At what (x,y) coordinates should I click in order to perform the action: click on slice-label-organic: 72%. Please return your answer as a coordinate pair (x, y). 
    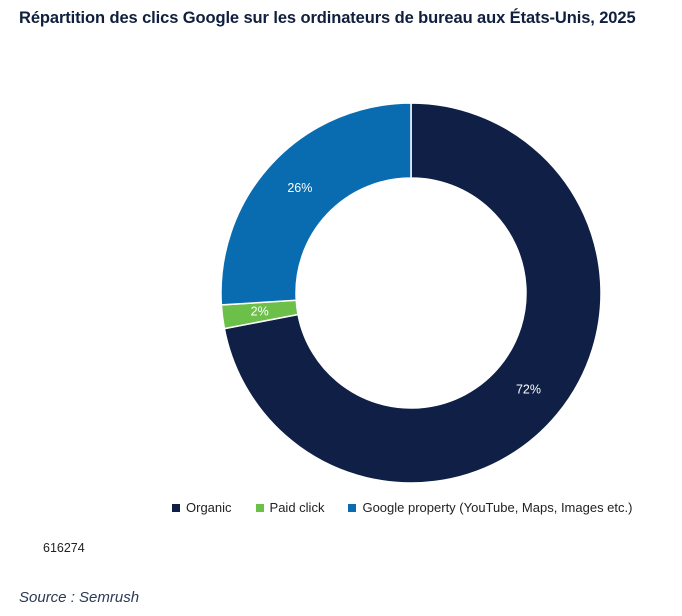
    Looking at the image, I should click on (528, 390).